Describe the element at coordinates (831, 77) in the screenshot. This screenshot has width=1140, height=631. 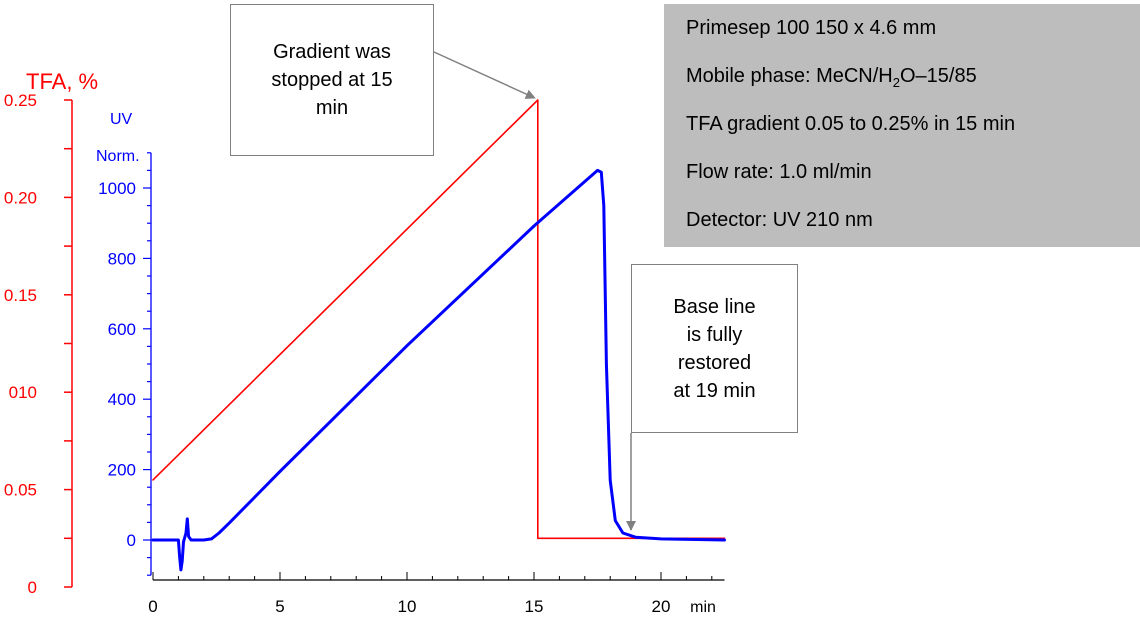
I see `info-mobile-phase: Mobile phase: MeCN/H2O–15/85` at that location.